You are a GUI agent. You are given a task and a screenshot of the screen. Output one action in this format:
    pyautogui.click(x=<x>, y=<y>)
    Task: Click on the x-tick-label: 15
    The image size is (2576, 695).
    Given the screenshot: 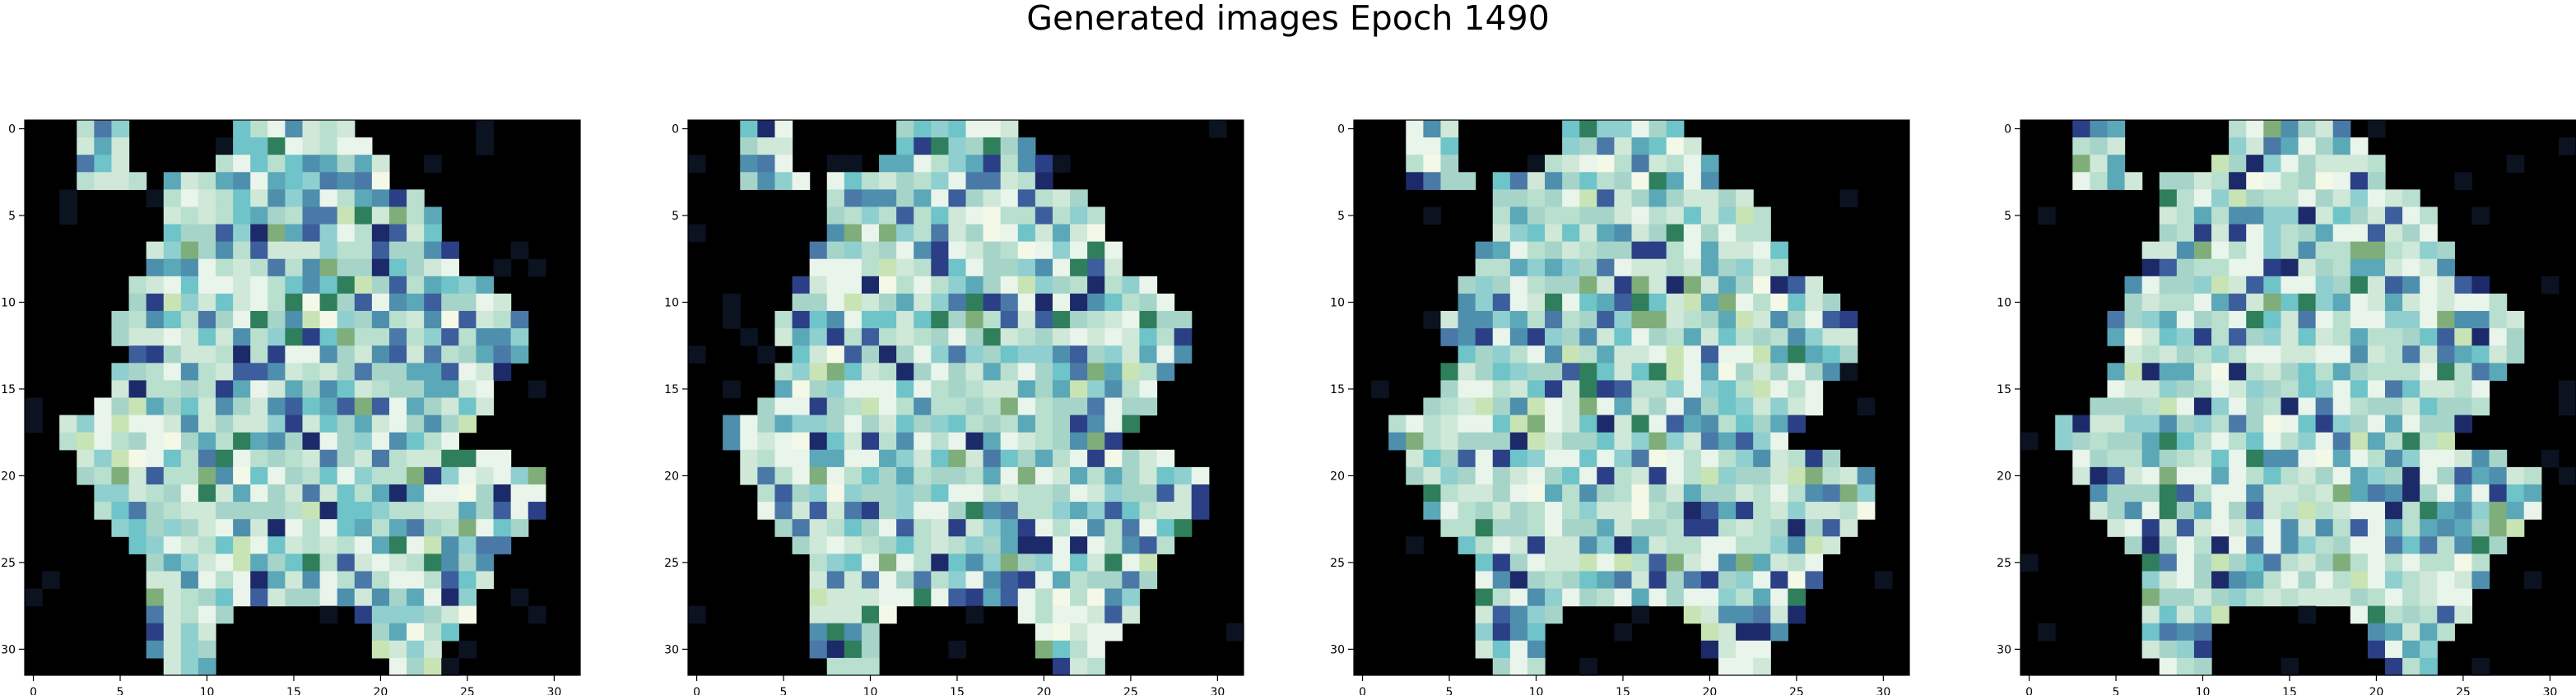 What is the action you would take?
    pyautogui.click(x=2289, y=690)
    